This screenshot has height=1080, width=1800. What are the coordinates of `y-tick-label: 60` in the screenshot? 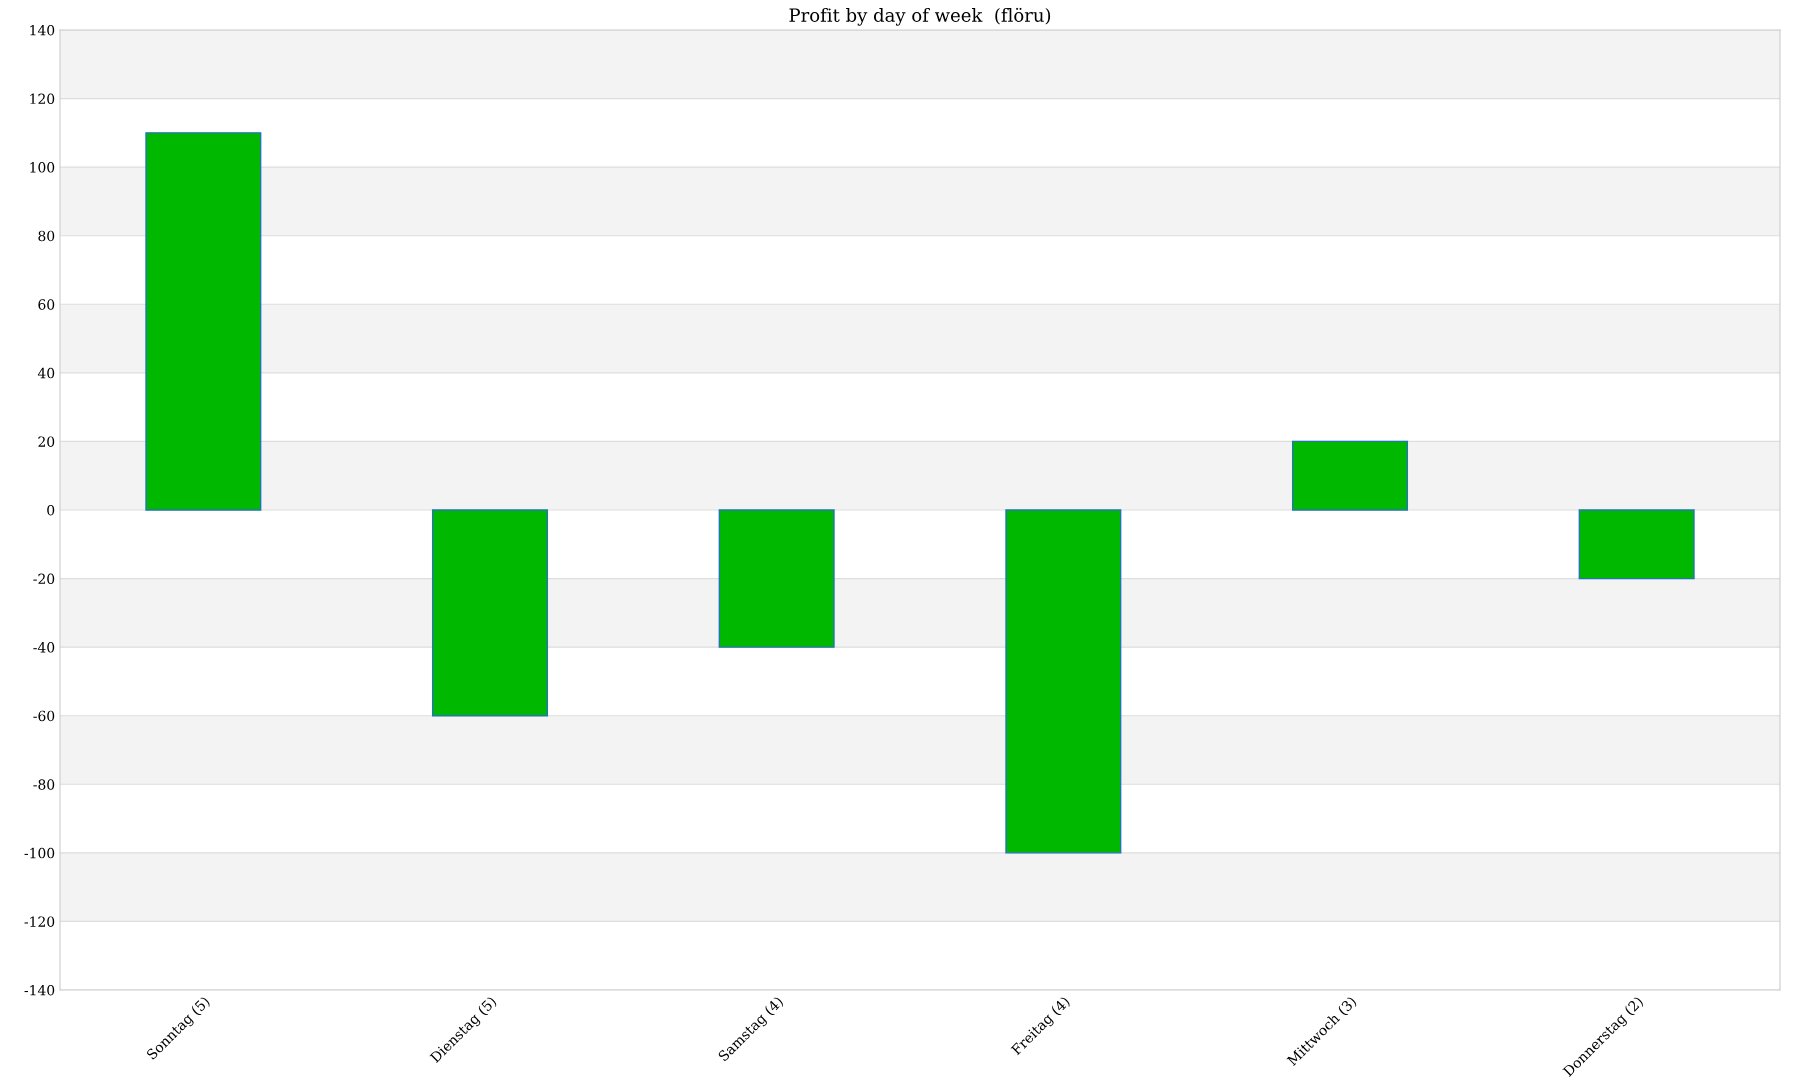 It's located at (46, 304).